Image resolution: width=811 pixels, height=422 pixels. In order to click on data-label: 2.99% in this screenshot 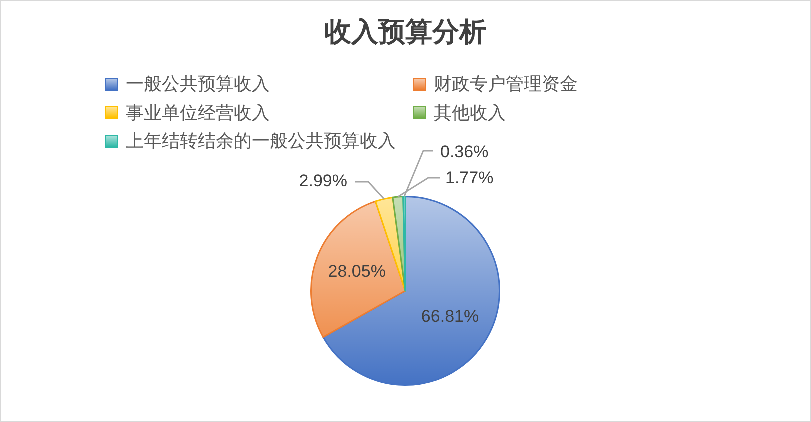, I will do `click(323, 181)`.